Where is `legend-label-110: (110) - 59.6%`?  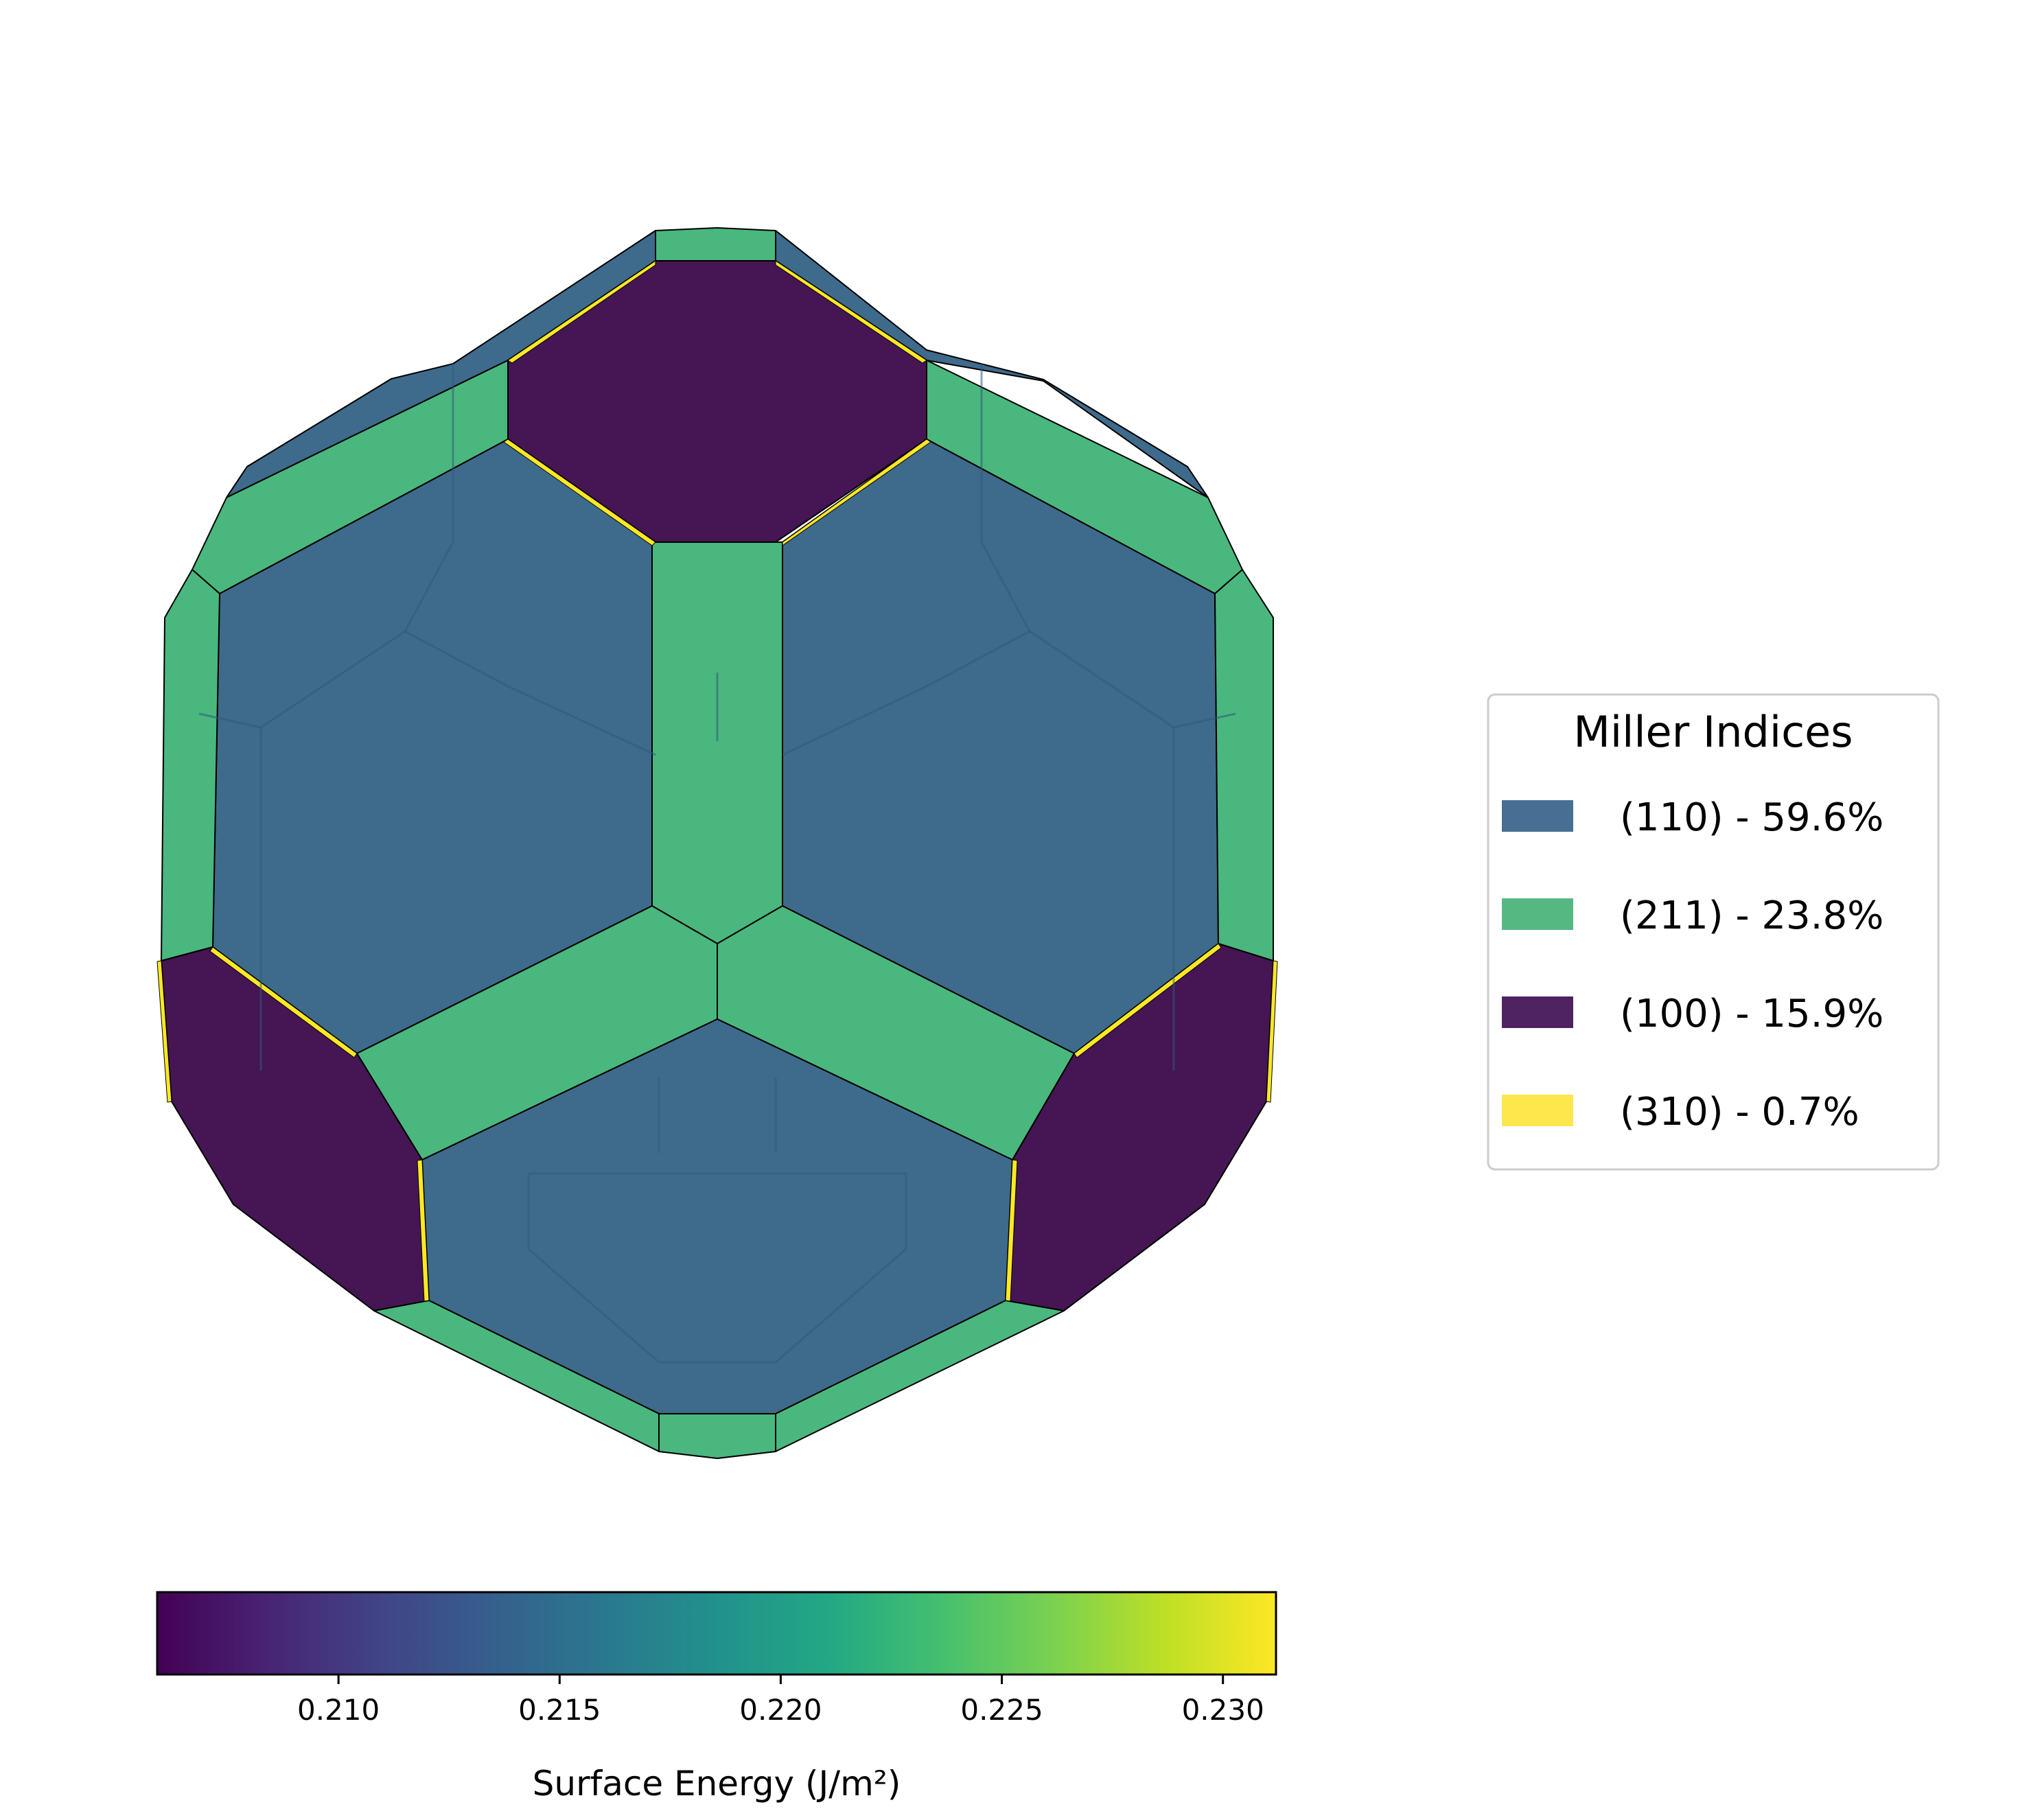
legend-label-110: (110) - 59.6% is located at coordinates (1751, 817).